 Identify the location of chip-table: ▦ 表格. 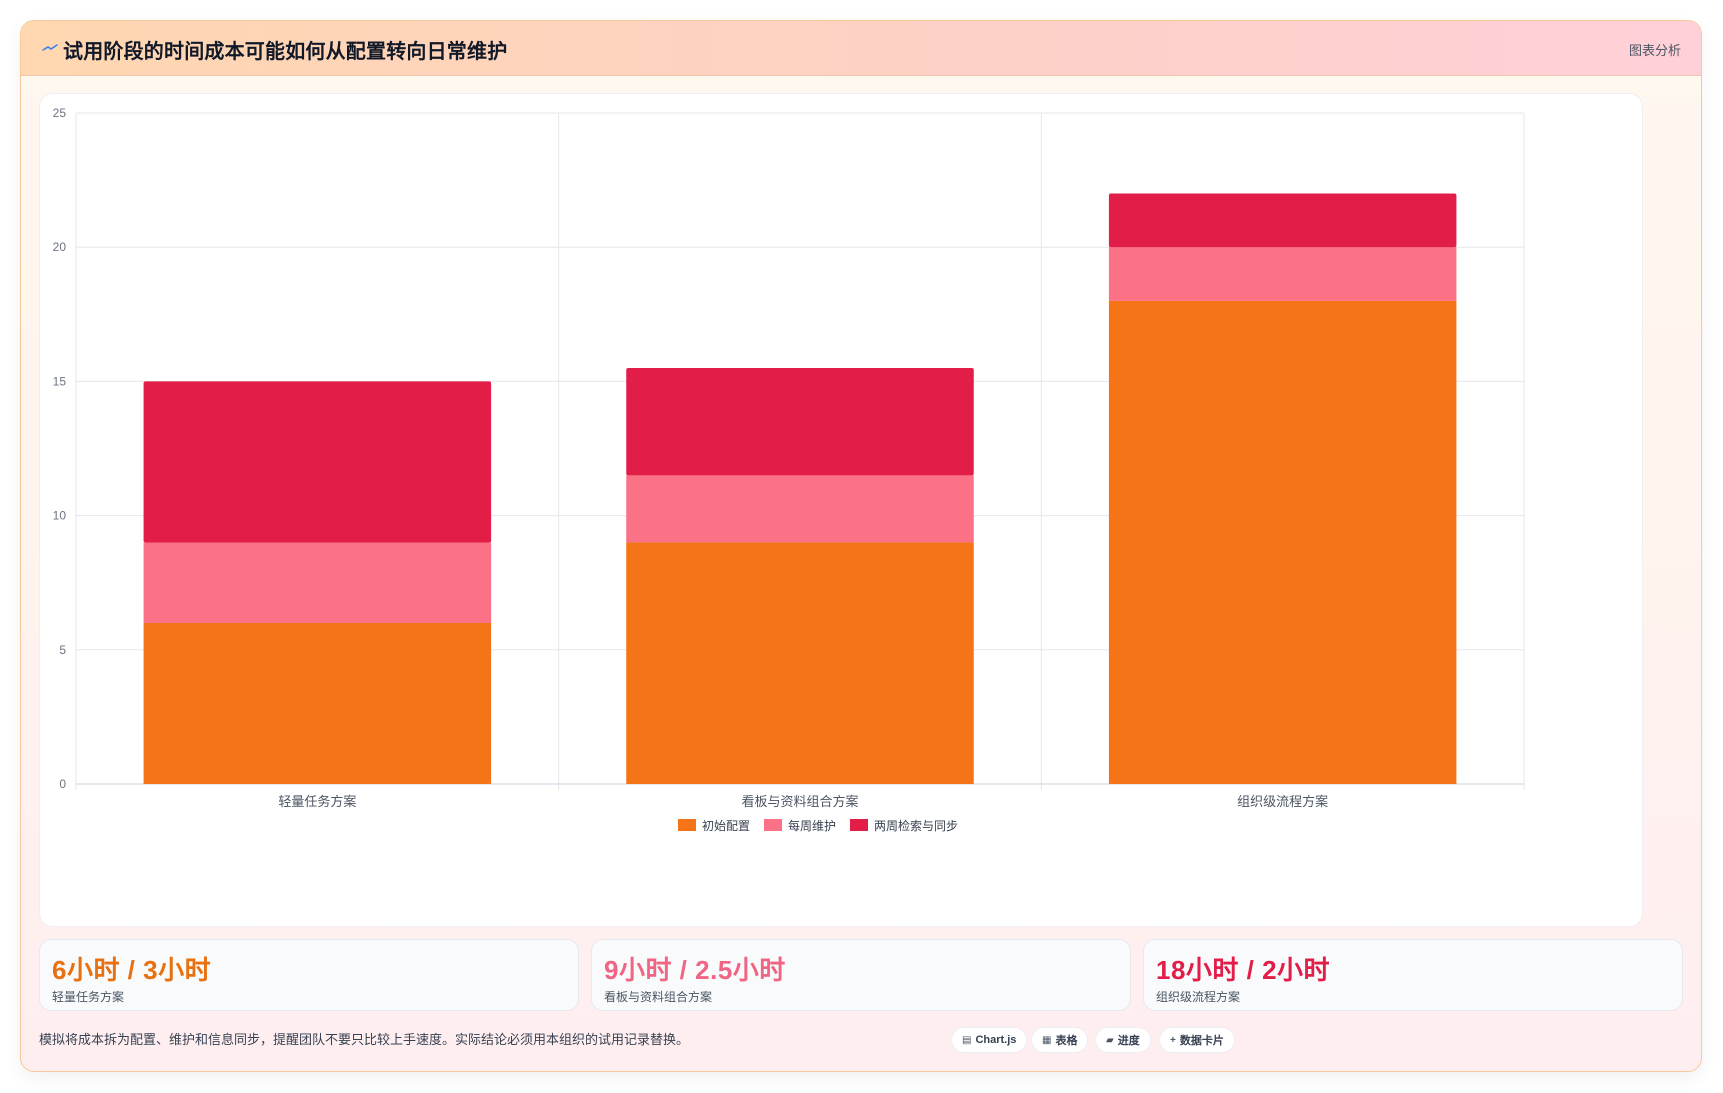
(1060, 1040).